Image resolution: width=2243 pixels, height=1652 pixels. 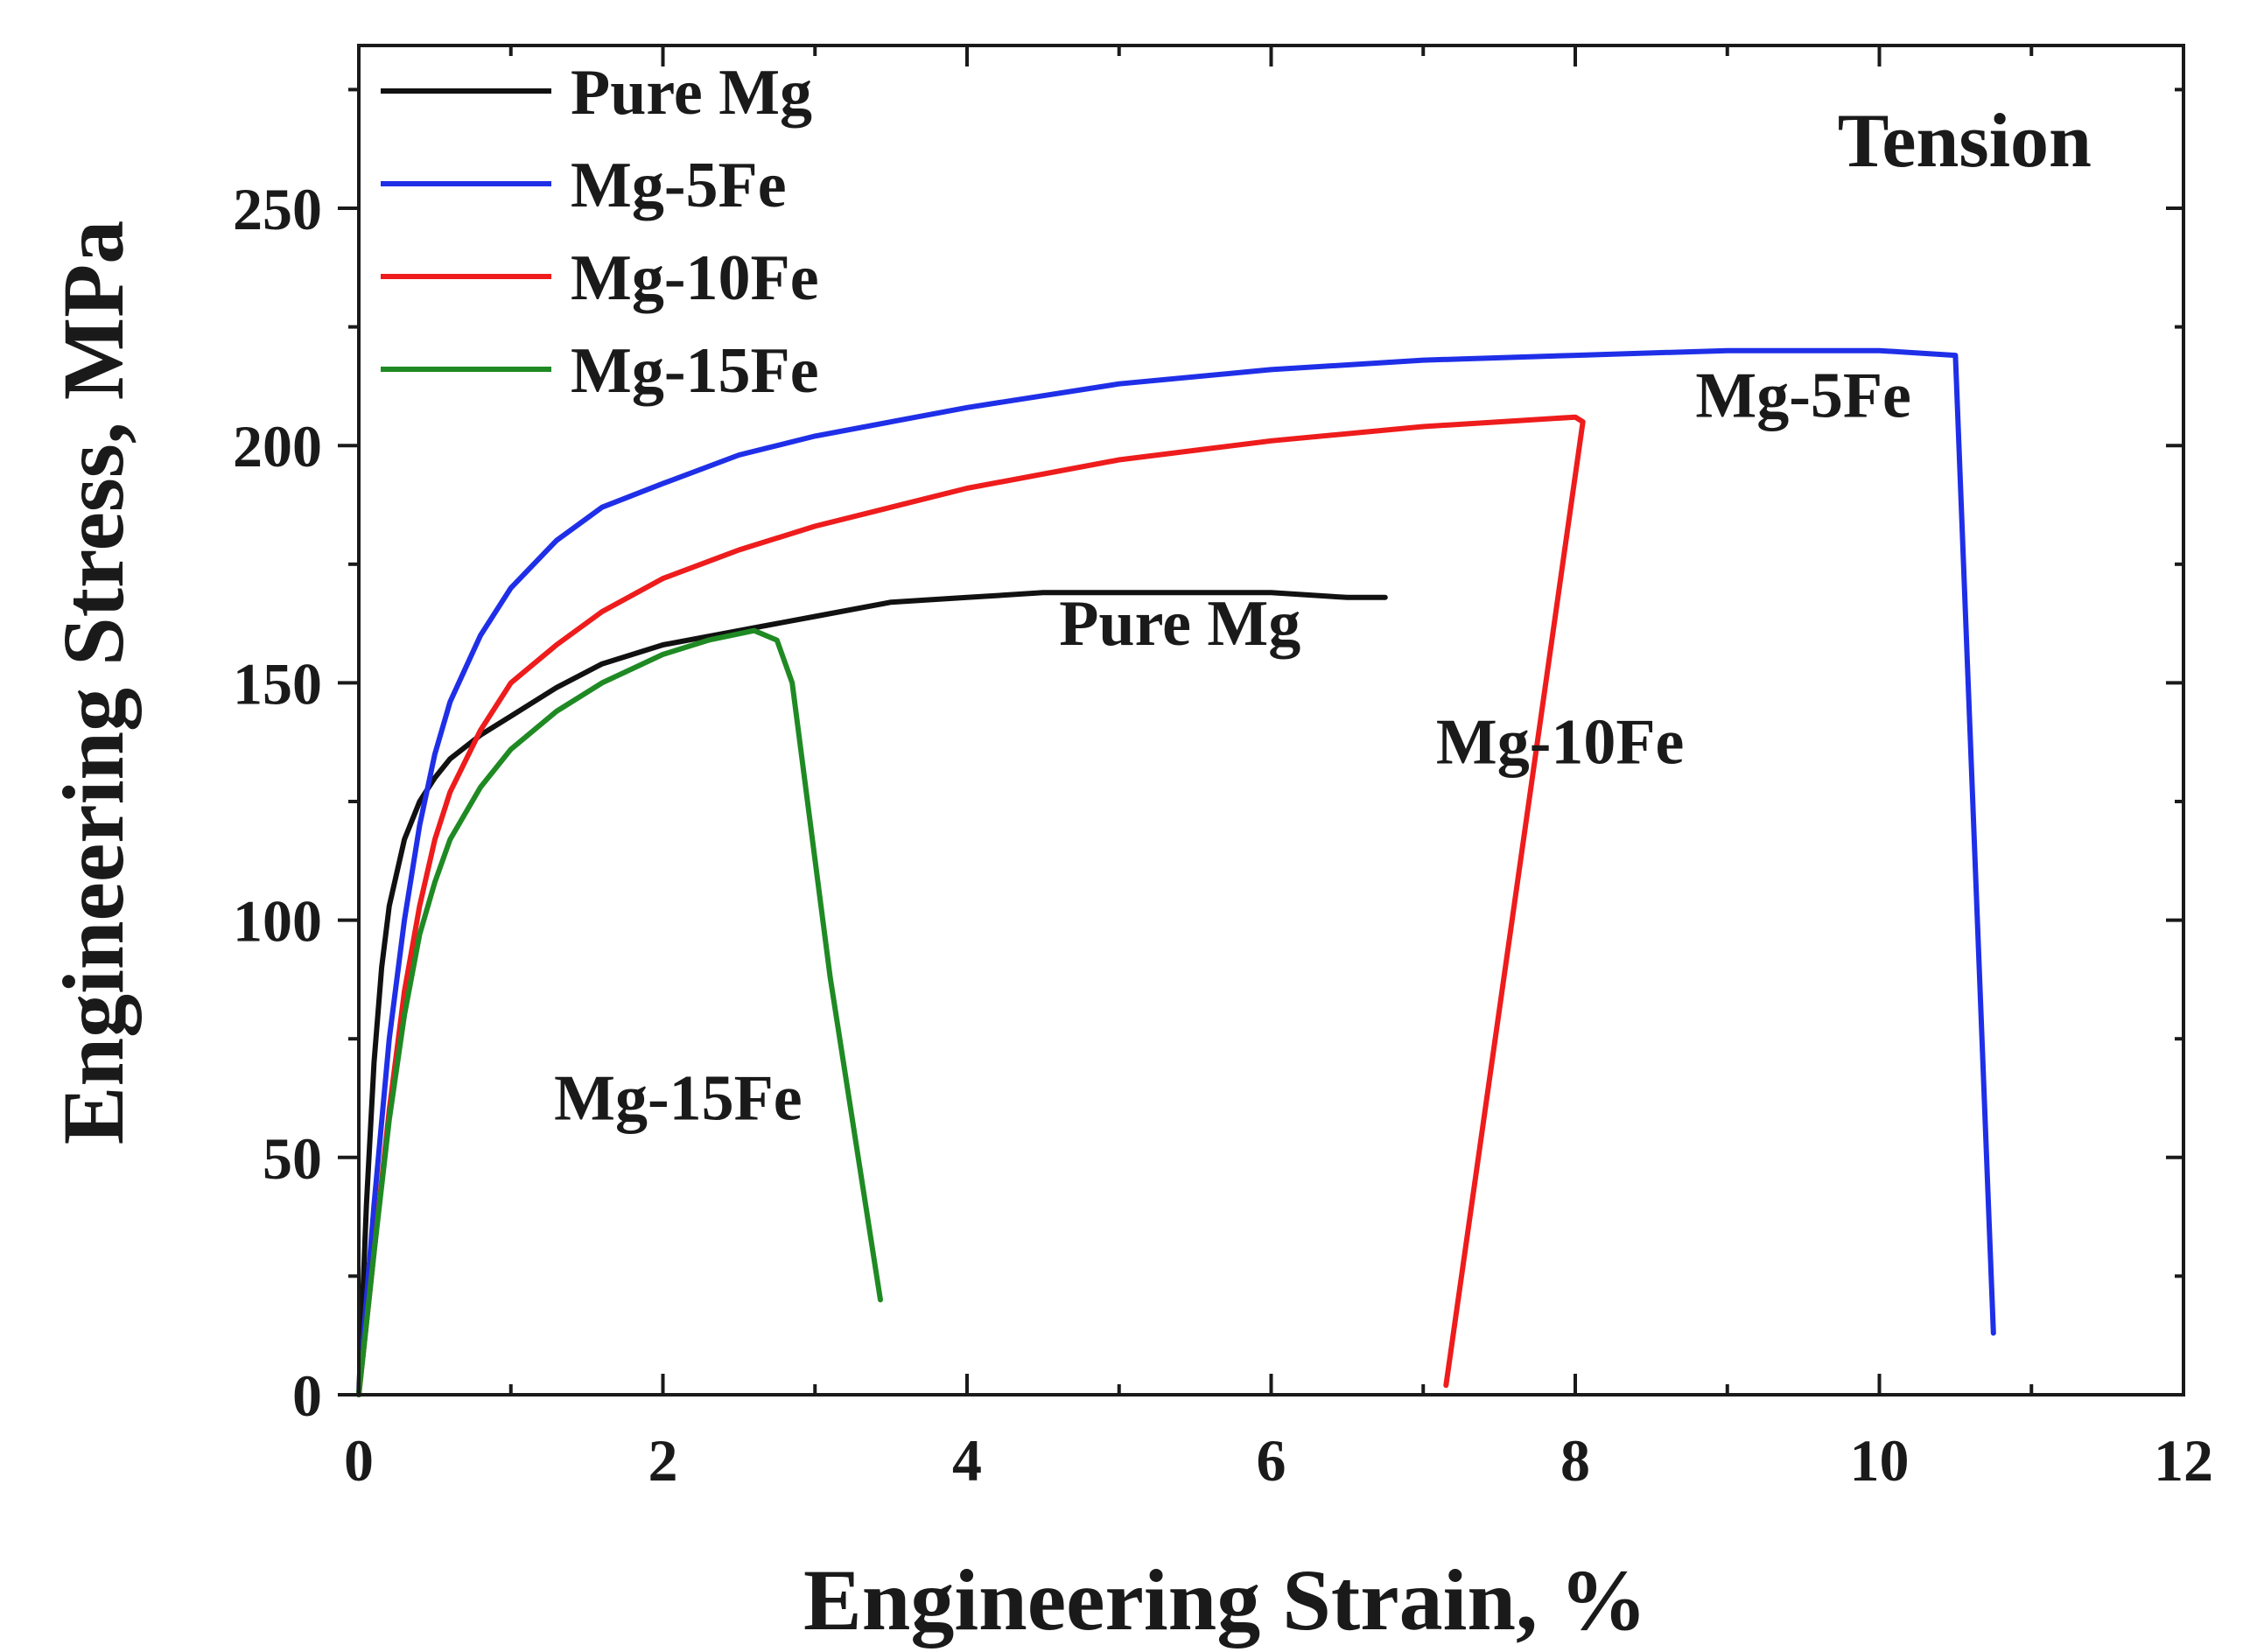 I want to click on x-axis-label: Engineering Strain, %, so click(x=1225, y=1599).